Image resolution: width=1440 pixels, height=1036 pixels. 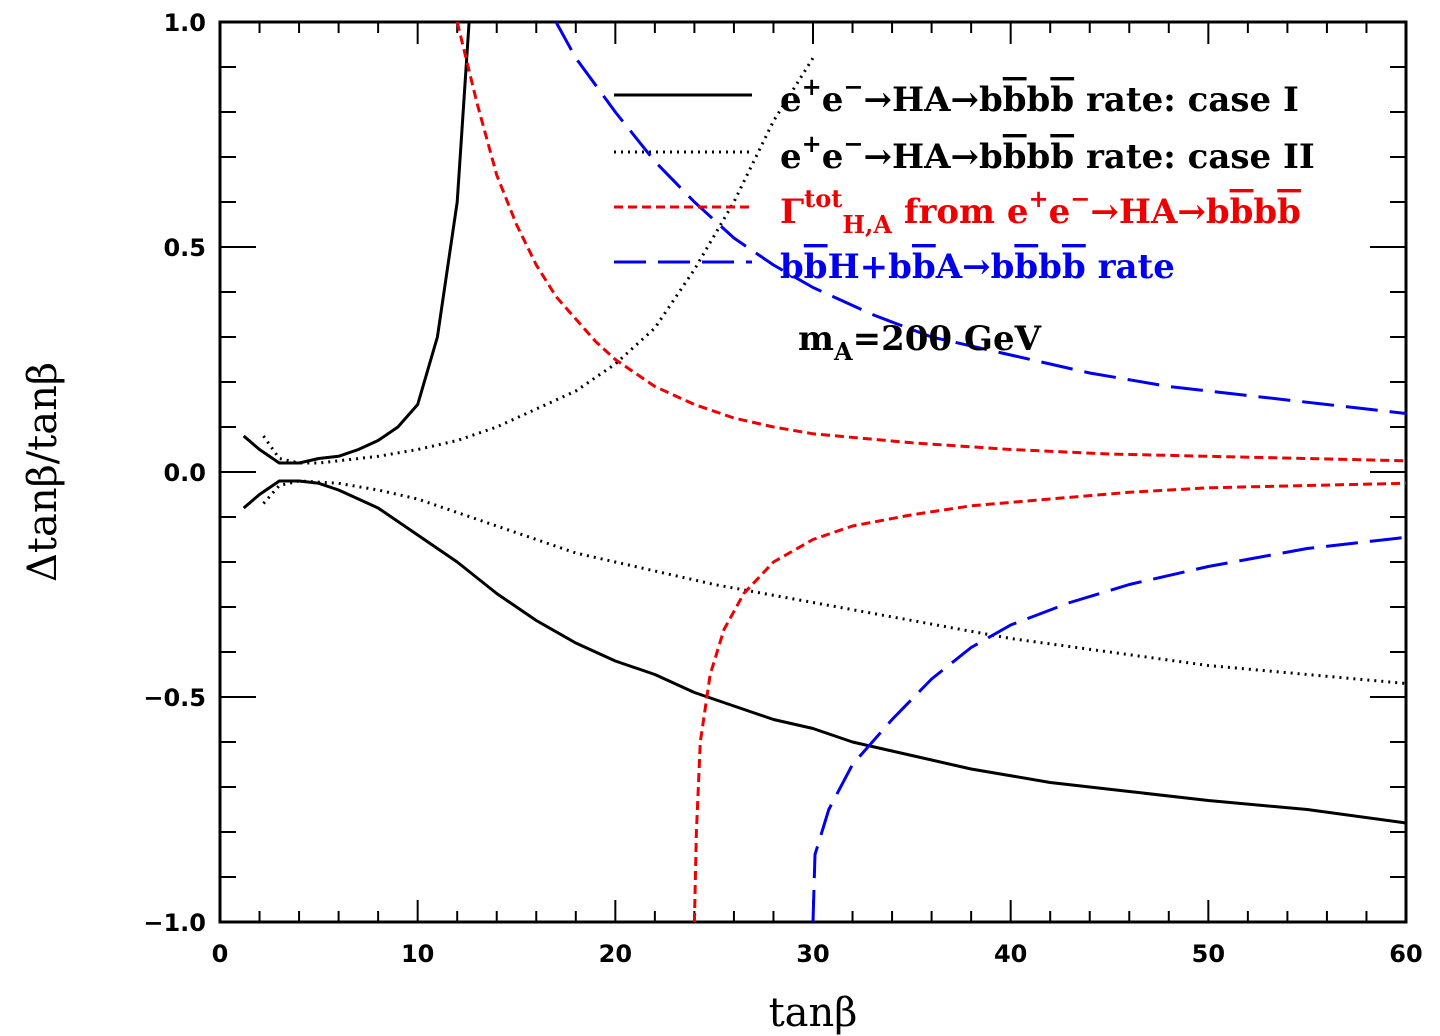 What do you see at coordinates (356, 243) in the screenshot?
I see `series-1-upper` at bounding box center [356, 243].